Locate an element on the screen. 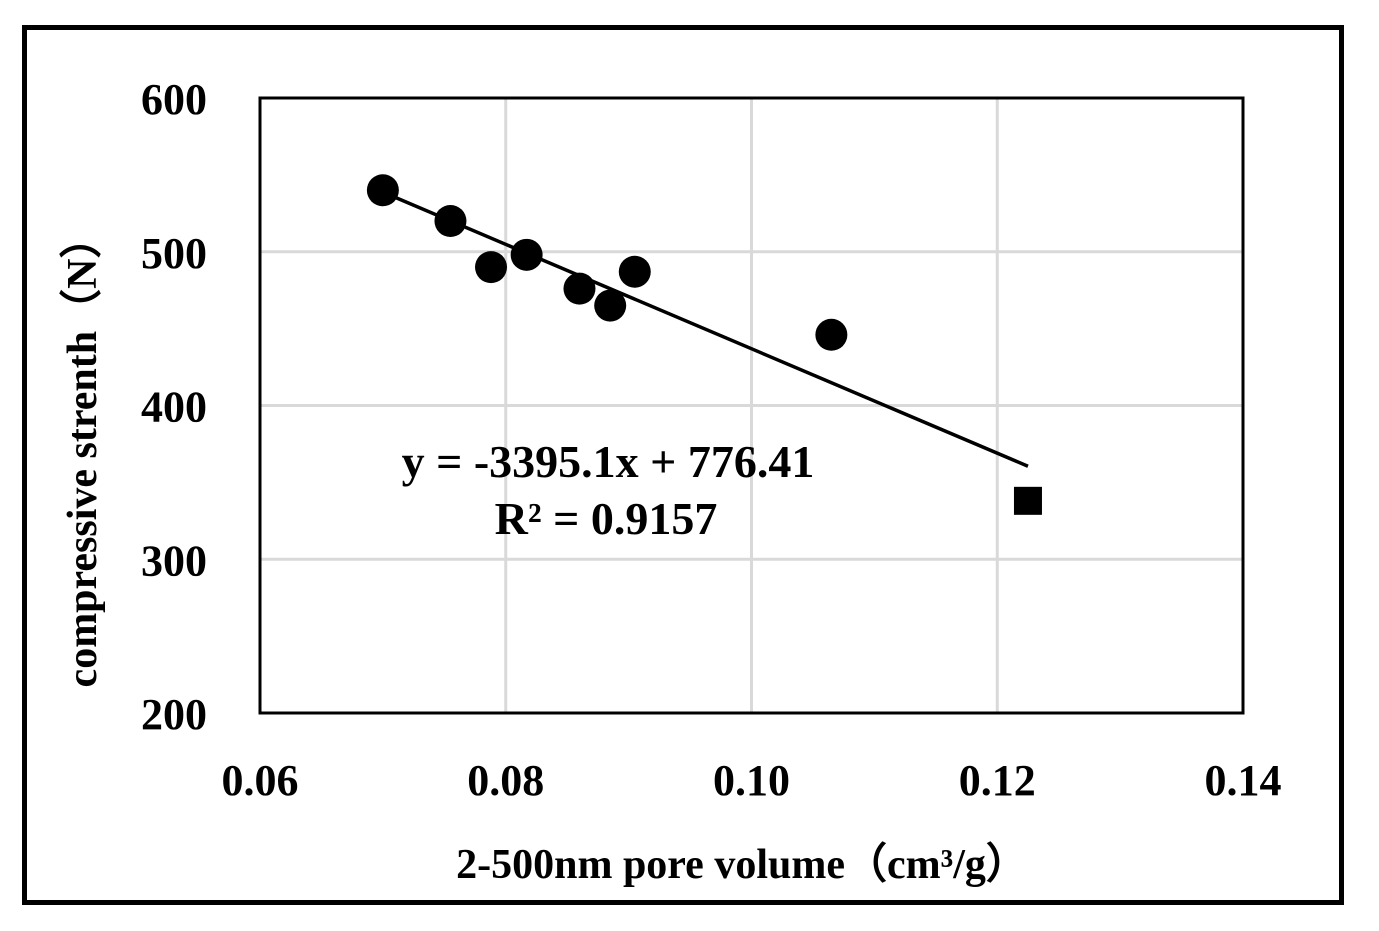 This screenshot has height=931, width=1379. y-tick-label: 200 is located at coordinates (174, 714).